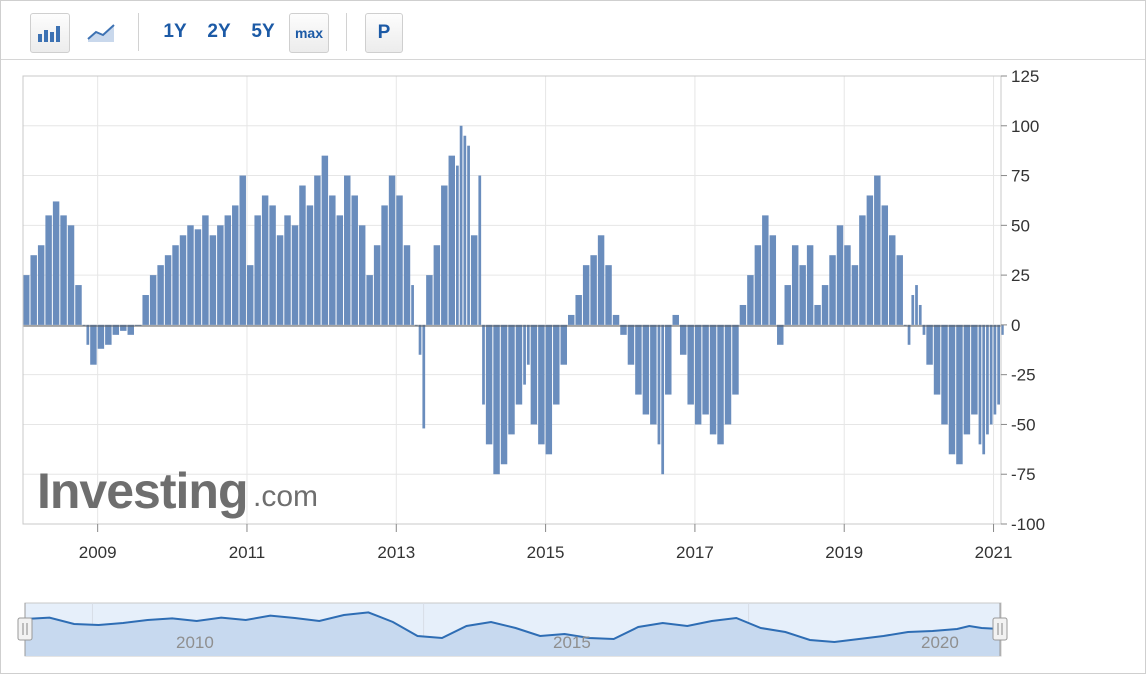 Image resolution: width=1146 pixels, height=674 pixels. Describe the element at coordinates (1025, 76) in the screenshot. I see `y-tick-label: 125` at that location.